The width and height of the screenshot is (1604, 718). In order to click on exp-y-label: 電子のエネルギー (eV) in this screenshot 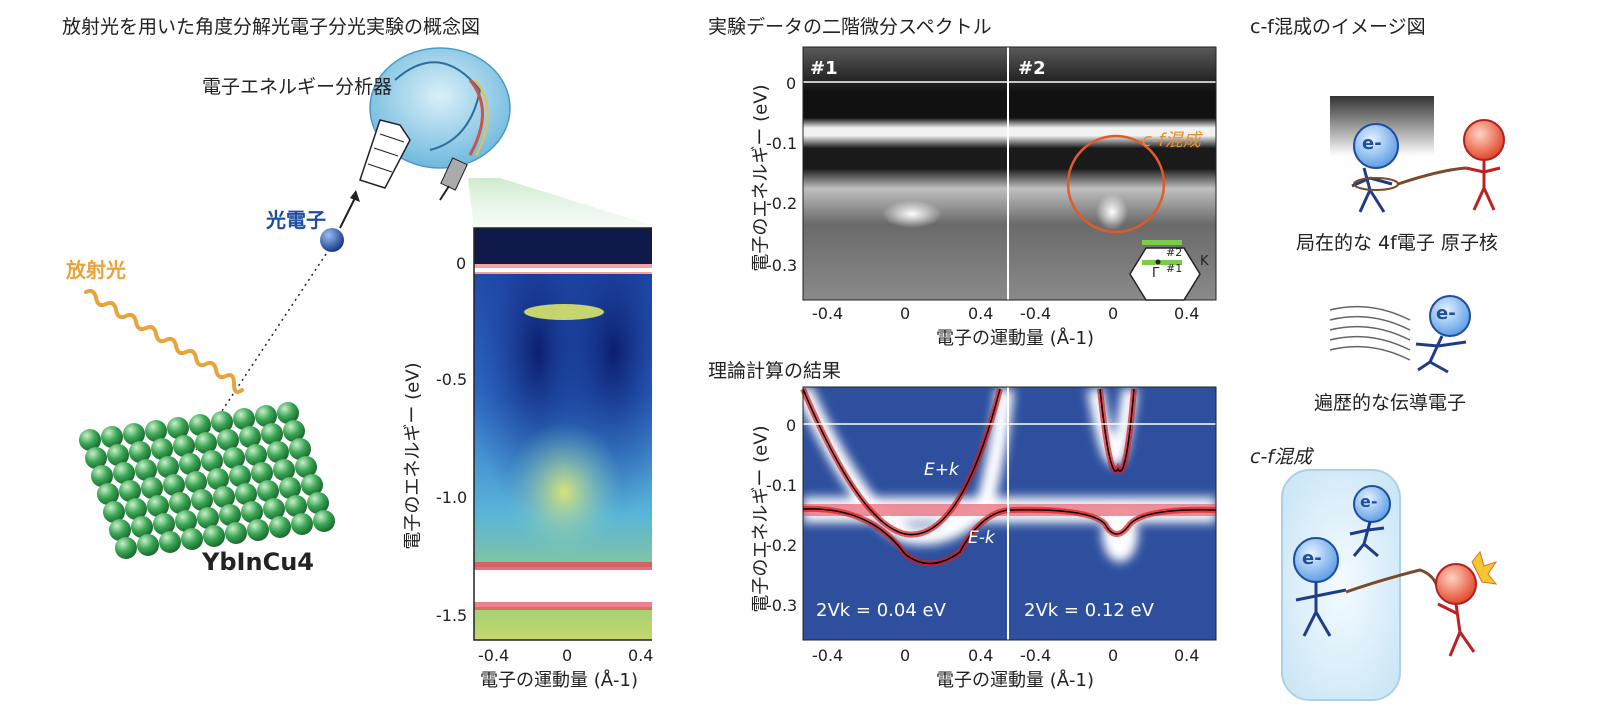, I will do `click(761, 178)`.